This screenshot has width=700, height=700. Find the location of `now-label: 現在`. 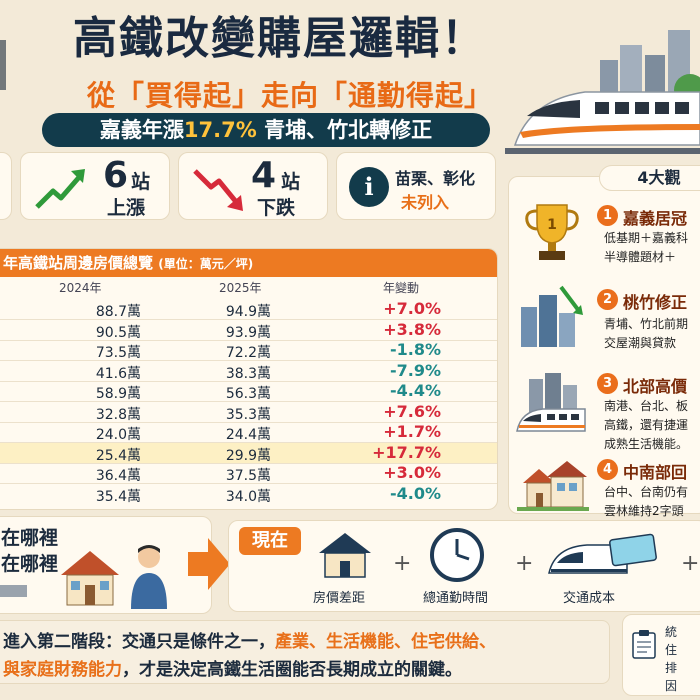

now-label: 現在 is located at coordinates (270, 541).